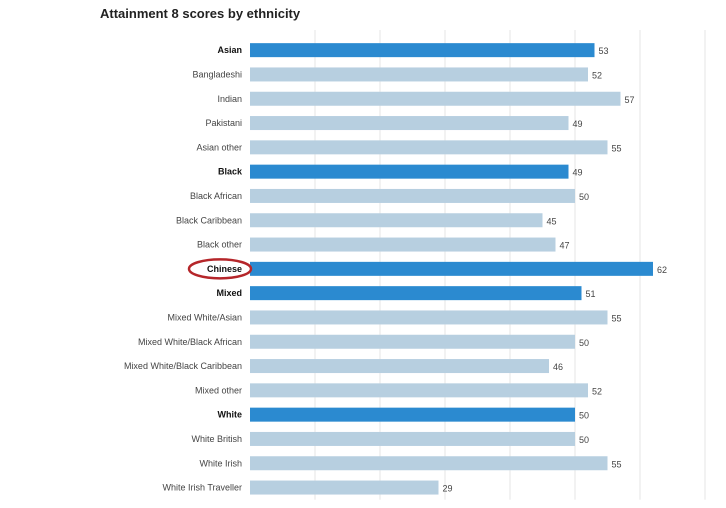  Describe the element at coordinates (429, 147) in the screenshot. I see `bar-asian-other` at that location.